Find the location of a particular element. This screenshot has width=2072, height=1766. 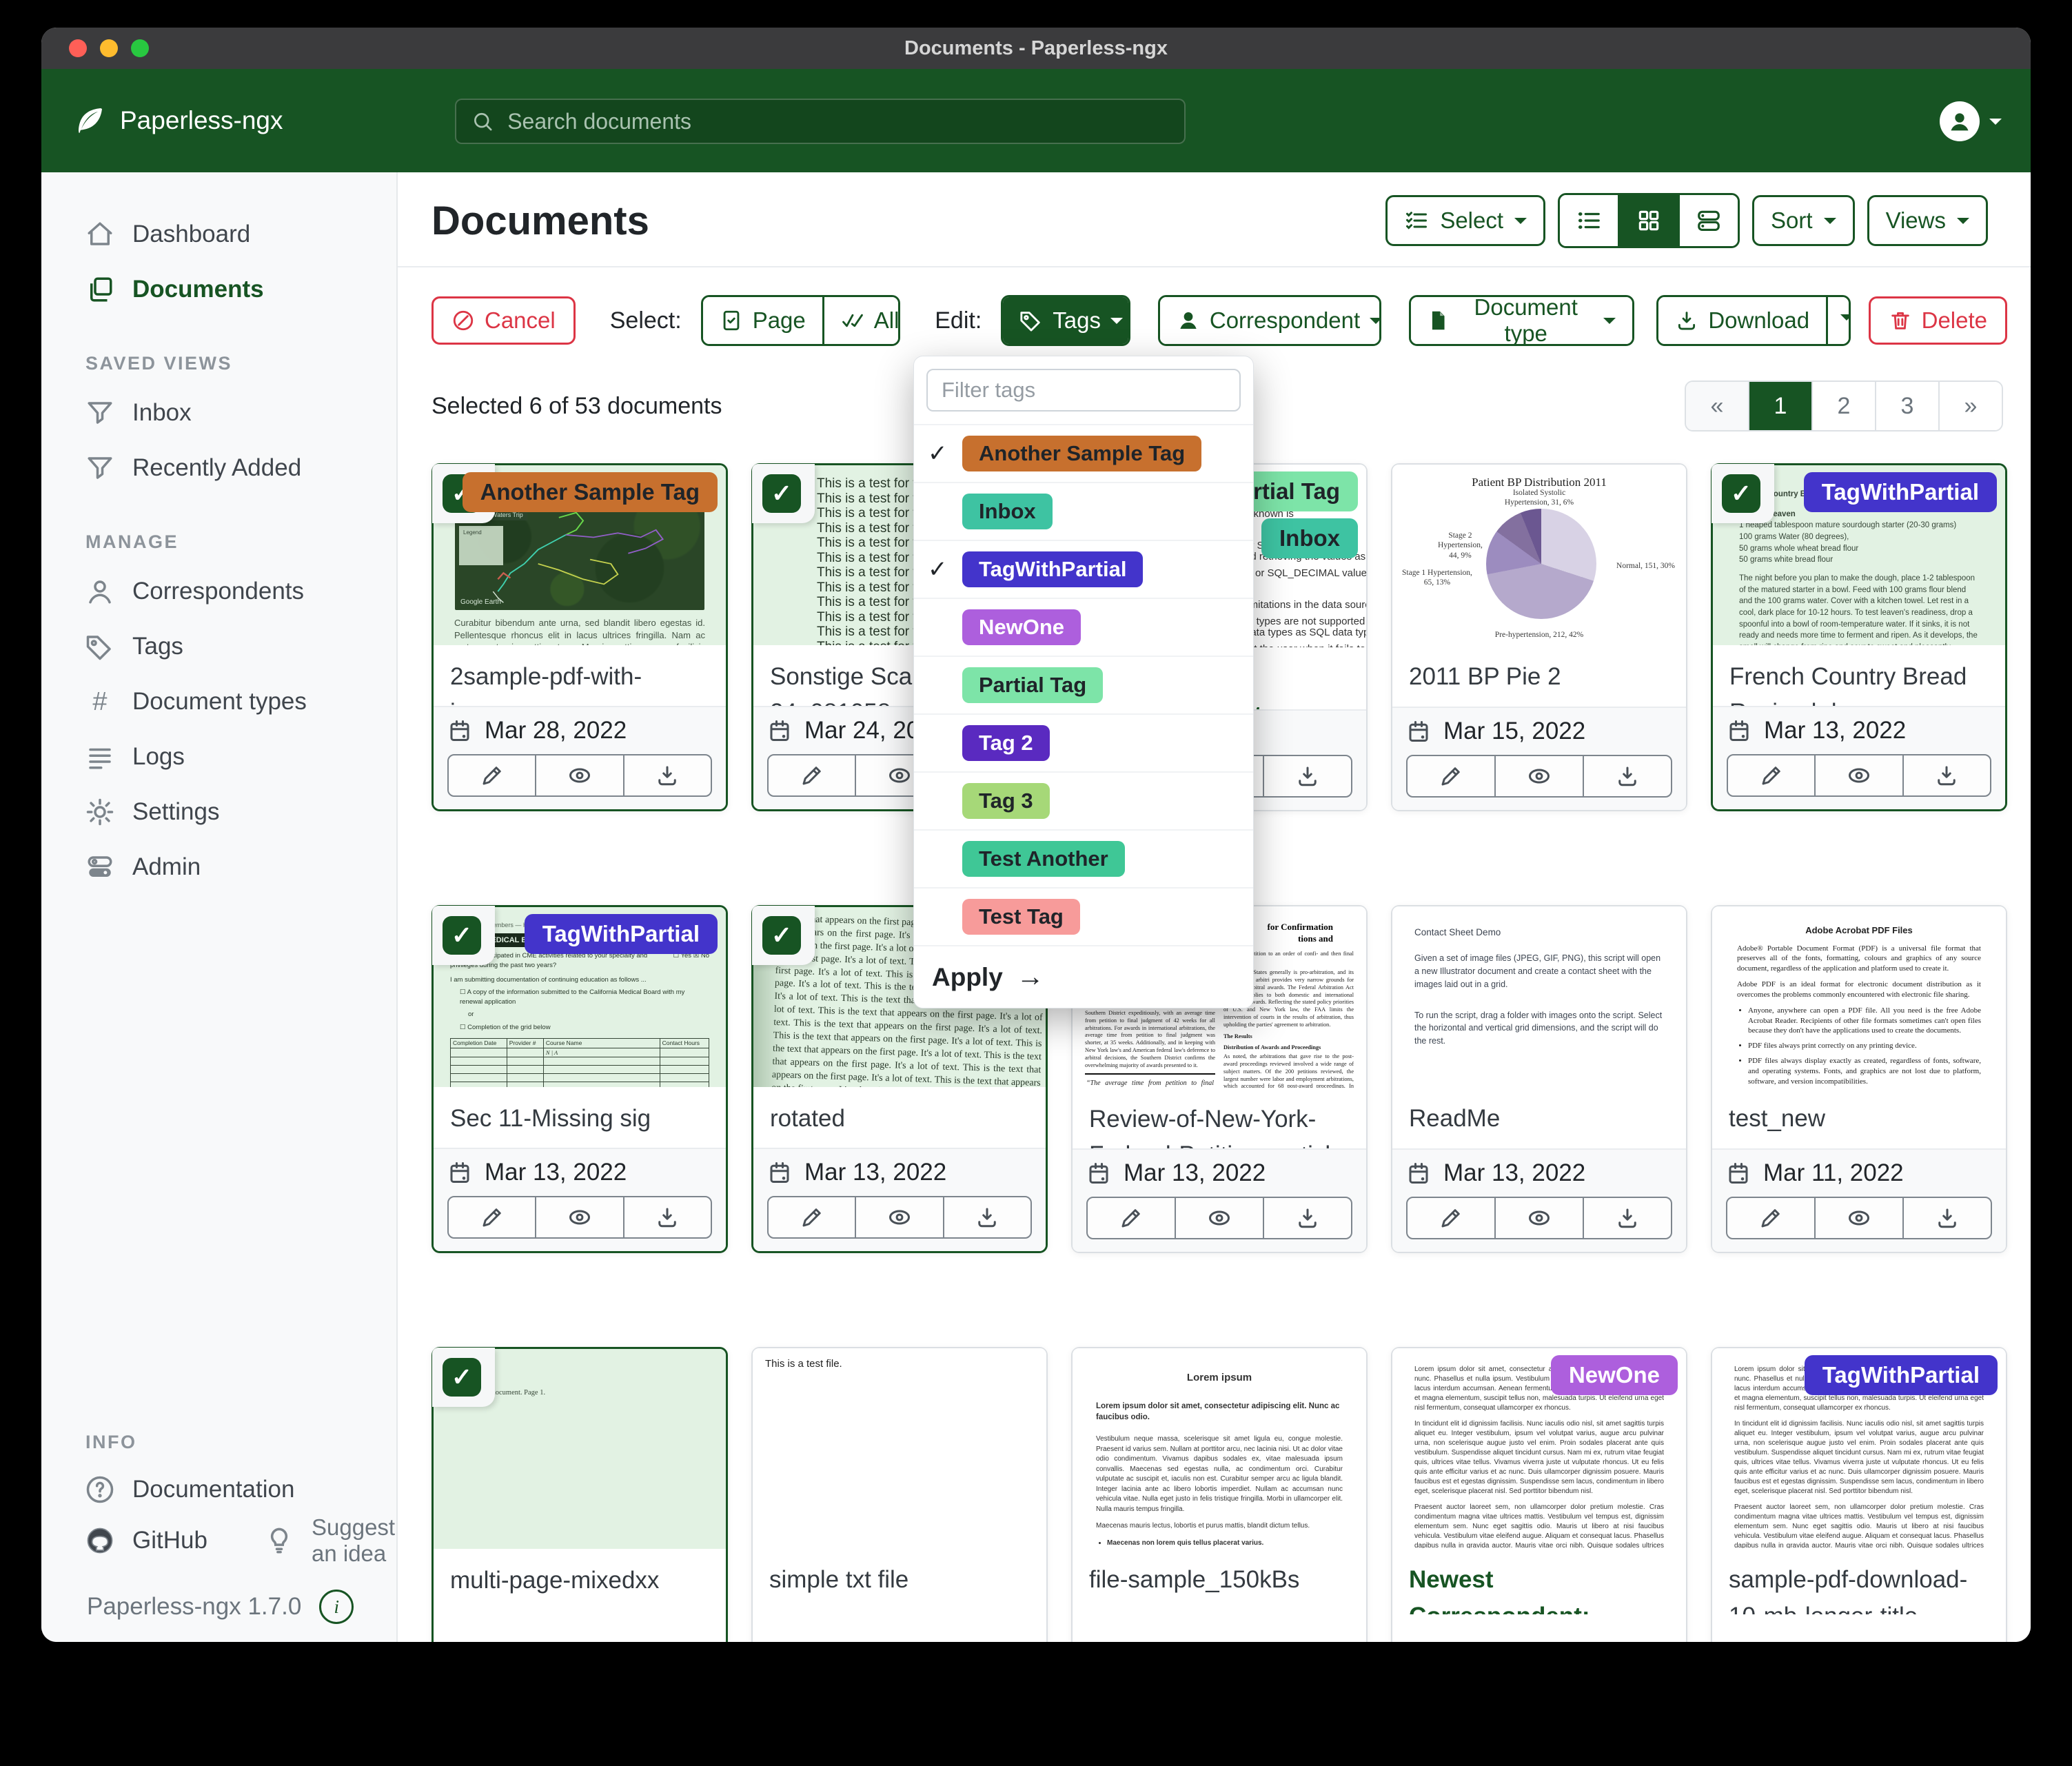

sidebar-item-documentation: Documentation is located at coordinates (218, 1490).